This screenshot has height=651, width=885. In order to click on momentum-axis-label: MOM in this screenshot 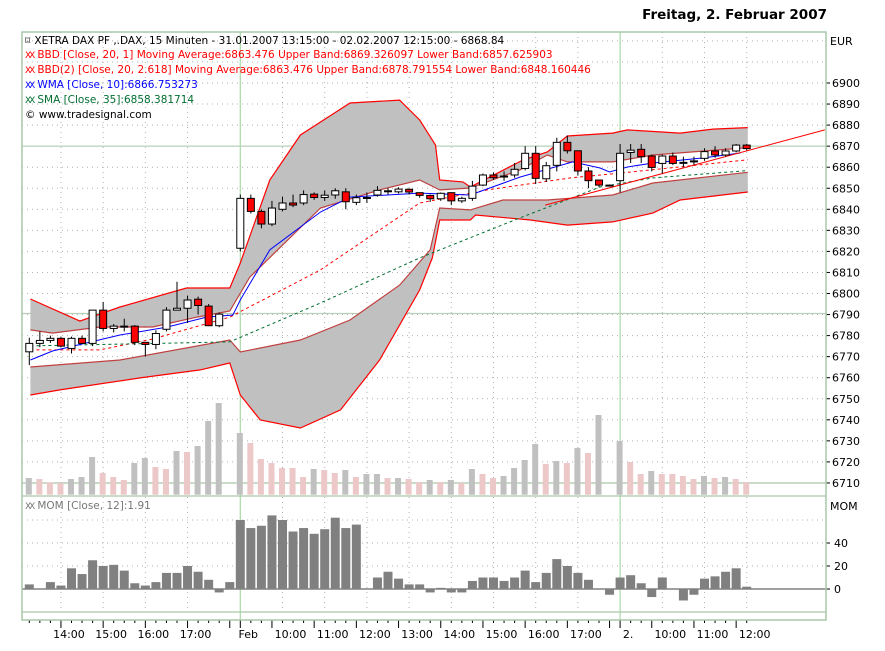, I will do `click(844, 506)`.